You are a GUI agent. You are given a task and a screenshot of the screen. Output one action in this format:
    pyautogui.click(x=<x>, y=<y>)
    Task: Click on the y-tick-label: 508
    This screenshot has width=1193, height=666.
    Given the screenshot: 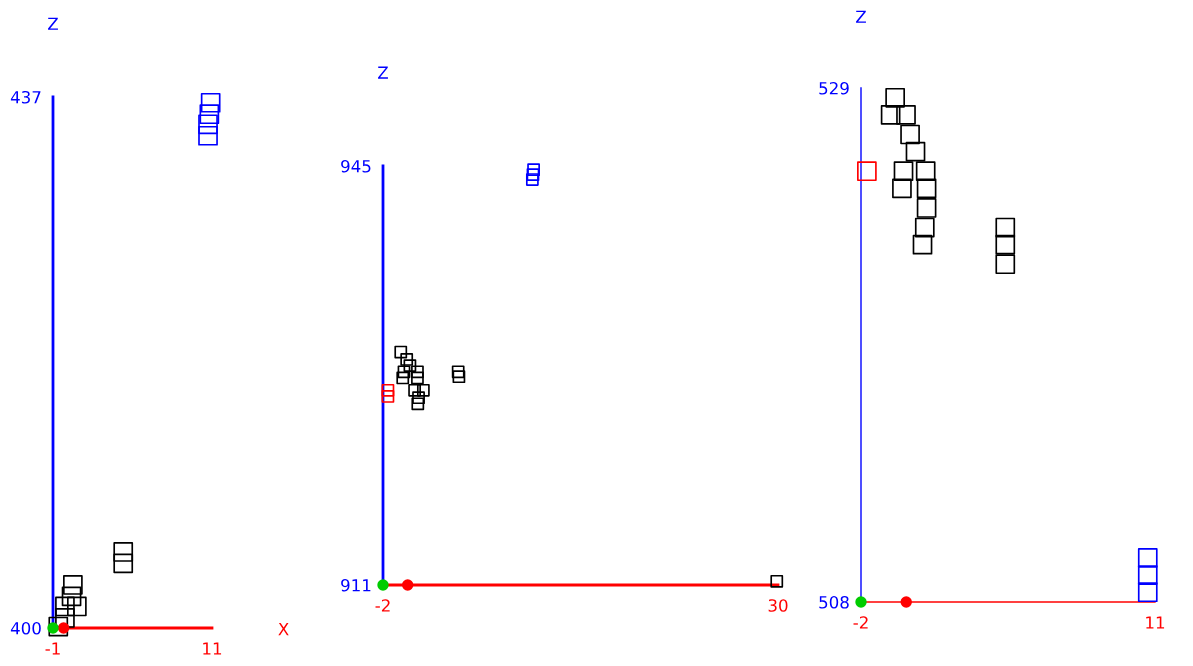 What is the action you would take?
    pyautogui.click(x=834, y=602)
    